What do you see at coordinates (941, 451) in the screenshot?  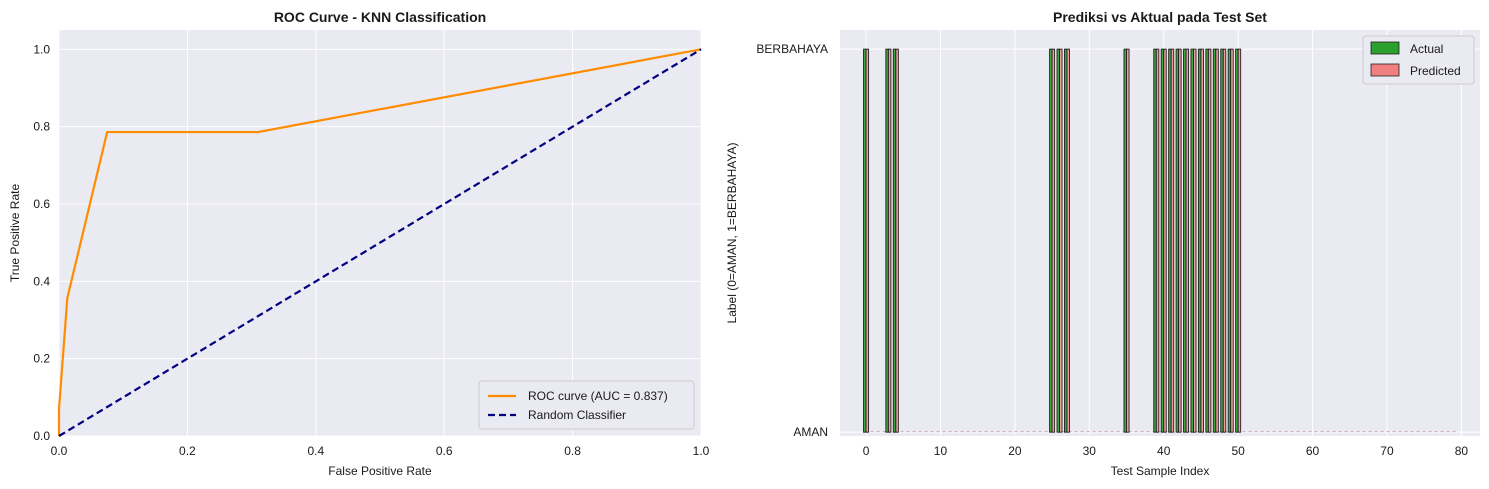 I see `prediction-x-tick-label: 10` at bounding box center [941, 451].